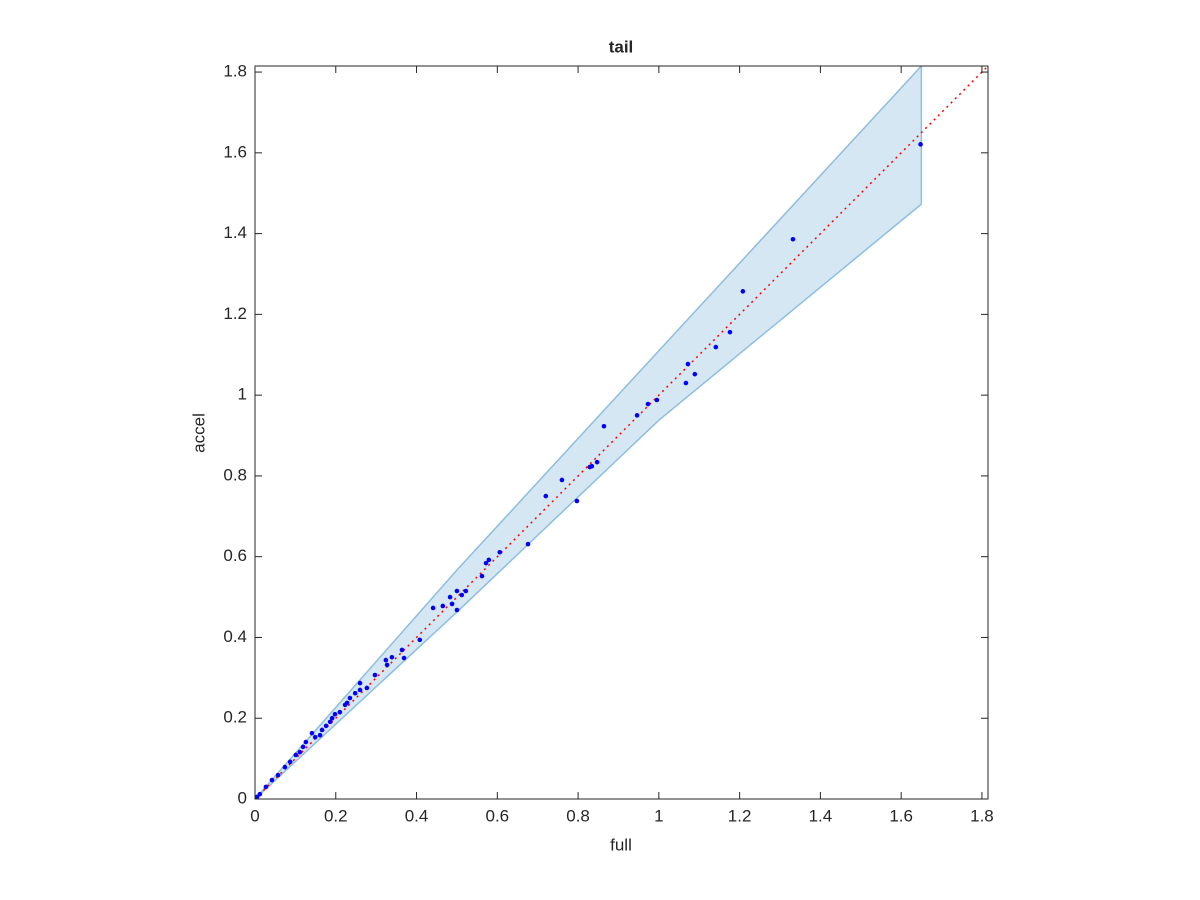  What do you see at coordinates (982, 815) in the screenshot?
I see `x-tick-label: 1.8` at bounding box center [982, 815].